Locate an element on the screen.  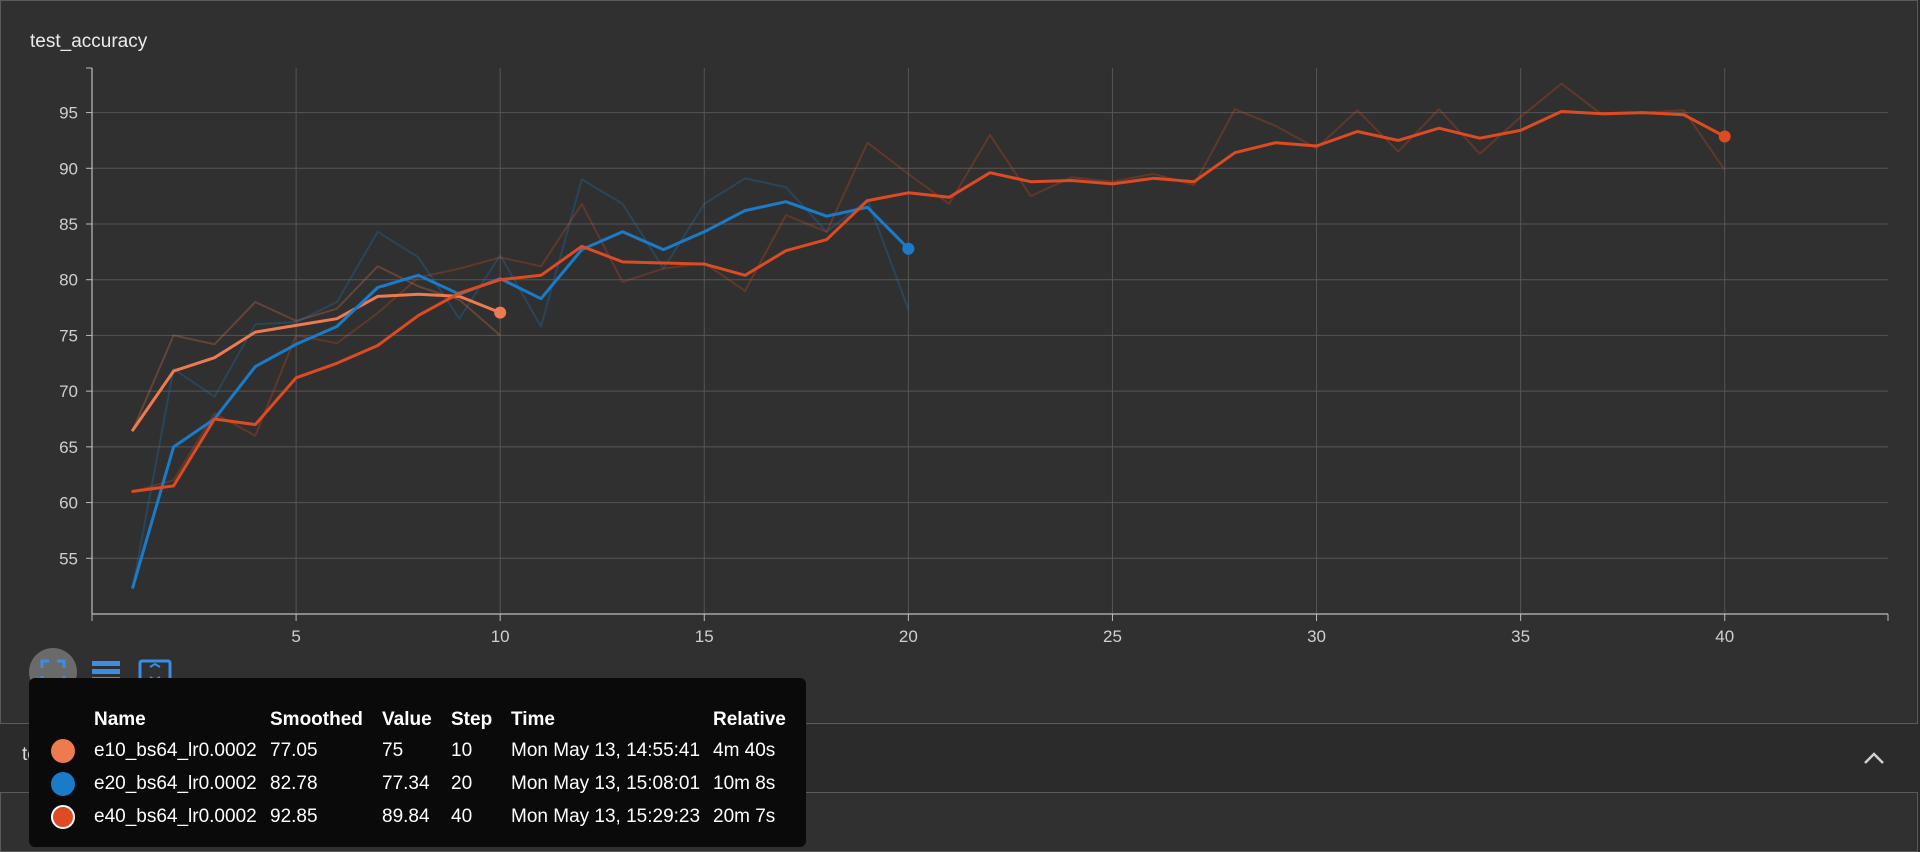
run-step: 40 is located at coordinates (462, 816).